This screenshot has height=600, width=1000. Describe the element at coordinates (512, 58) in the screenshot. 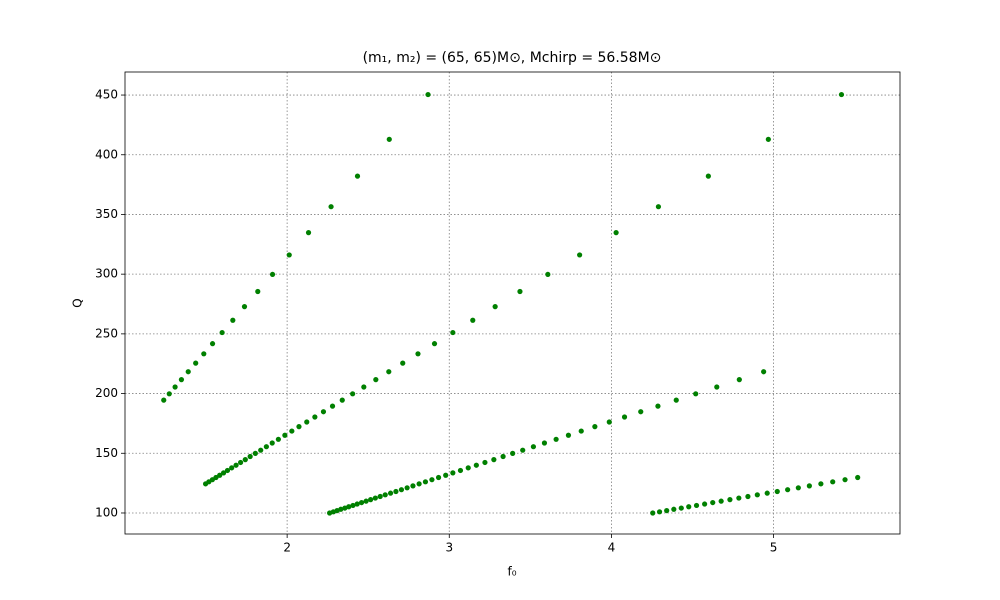

I see `chart-title: (m₁, m₂) = (65, 65)M⊙, Mchirp = 56.58M⊙` at that location.